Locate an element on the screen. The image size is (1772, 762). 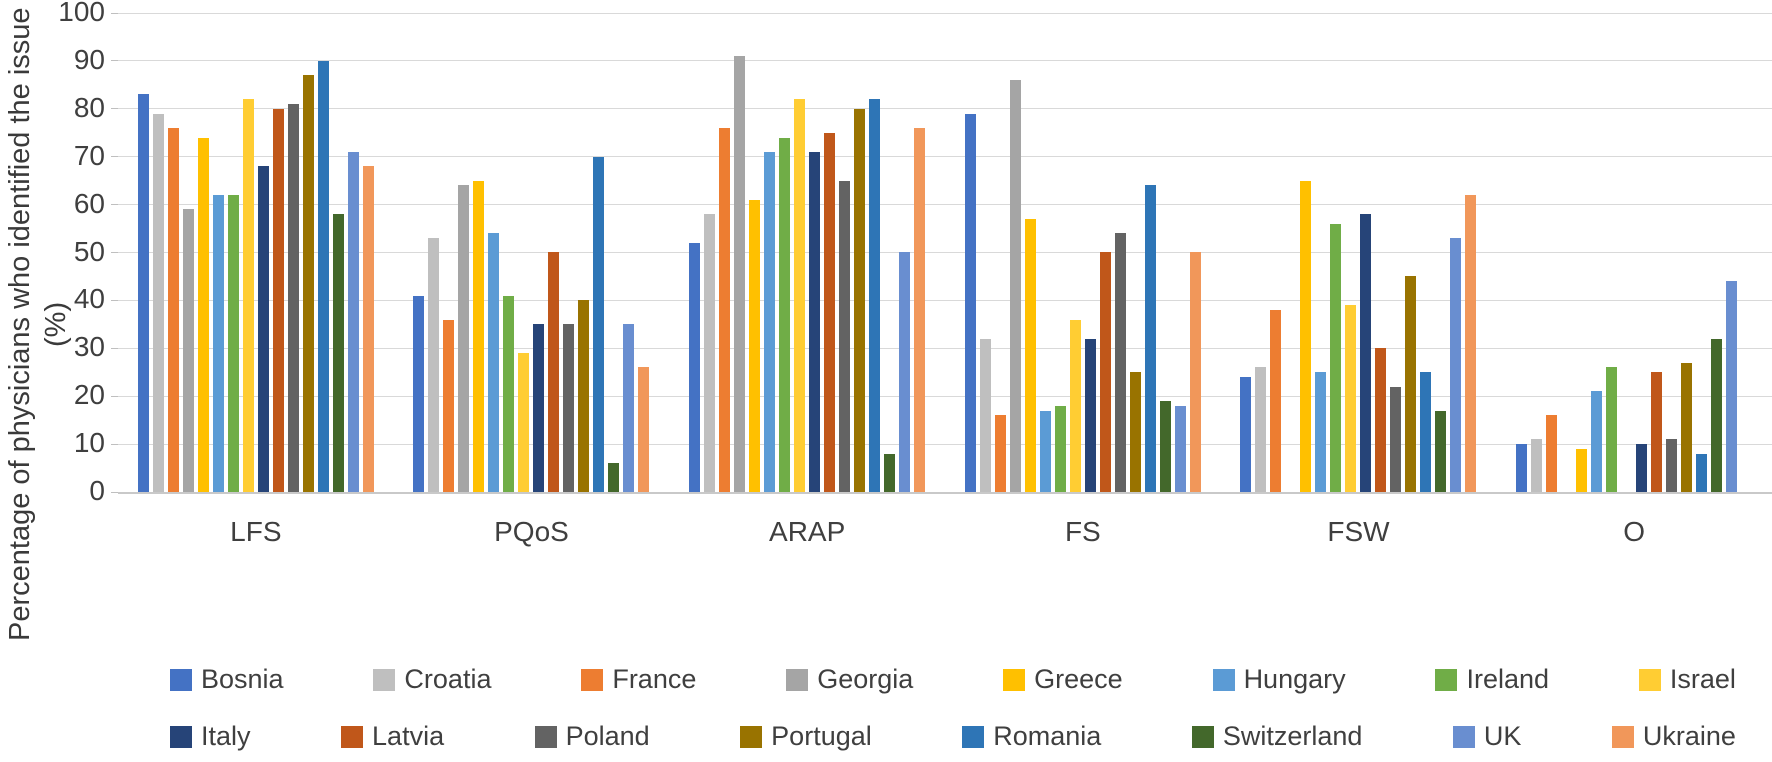
bar-bosnia-arap is located at coordinates (695, 367).